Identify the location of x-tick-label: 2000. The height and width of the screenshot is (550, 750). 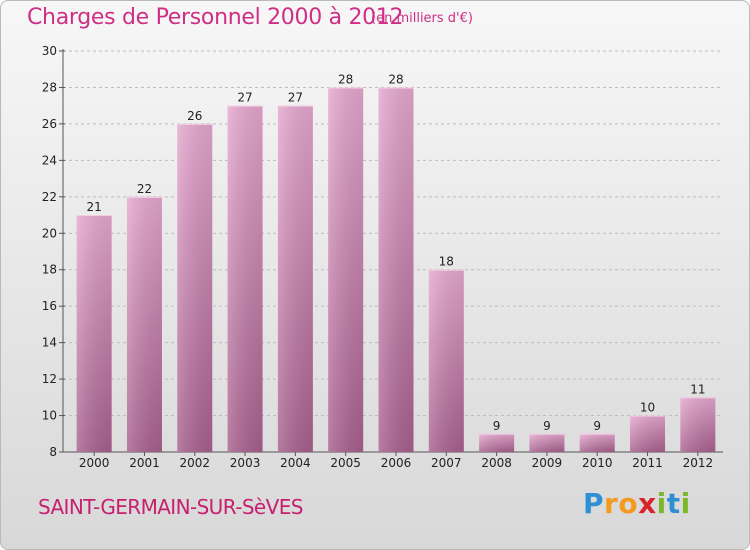
(94, 463).